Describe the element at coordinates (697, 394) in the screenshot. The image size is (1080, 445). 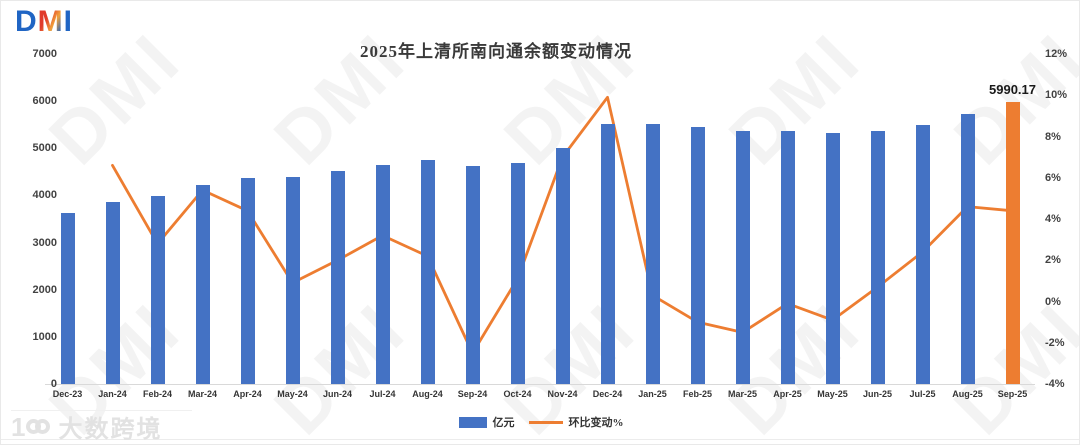
I see `x-axis-label: Feb-25` at that location.